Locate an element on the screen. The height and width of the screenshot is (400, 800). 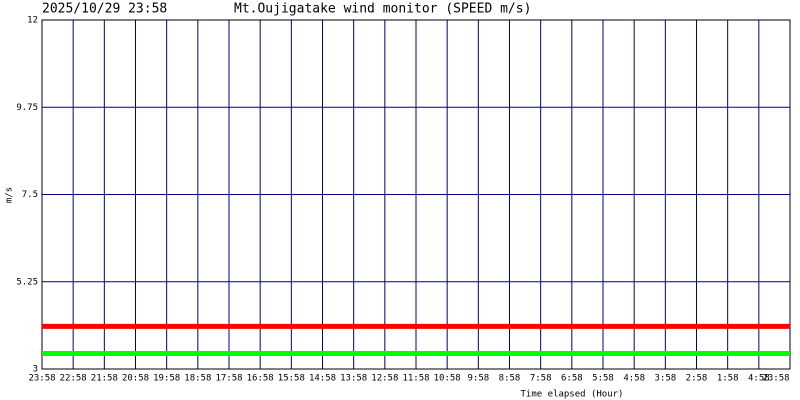
y-tick-label: 9.75 is located at coordinates (27, 108).